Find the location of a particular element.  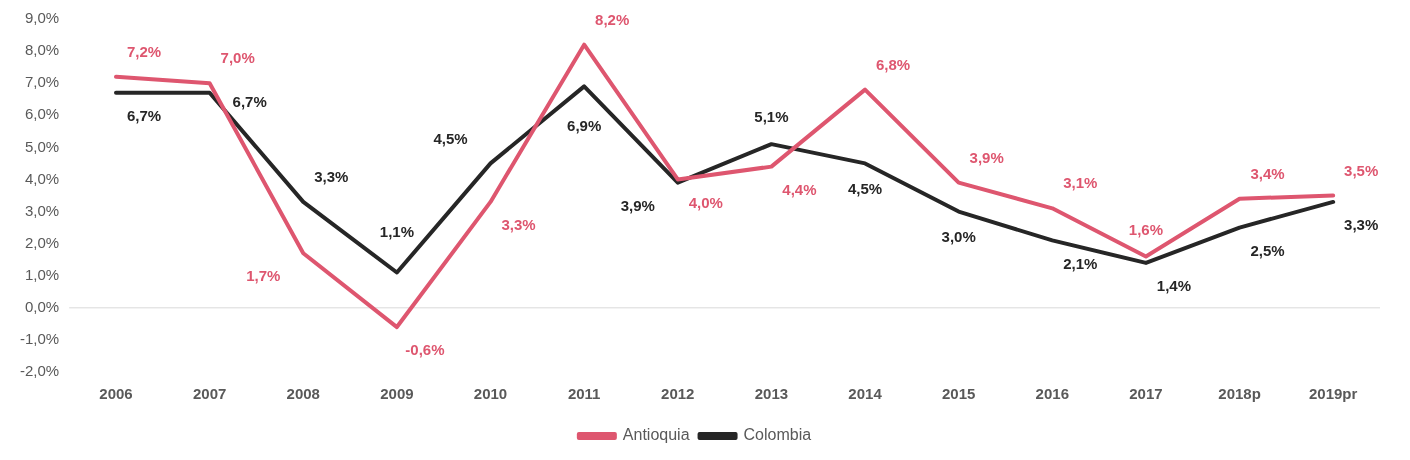

y-tick-label: 1,0% is located at coordinates (42, 274).